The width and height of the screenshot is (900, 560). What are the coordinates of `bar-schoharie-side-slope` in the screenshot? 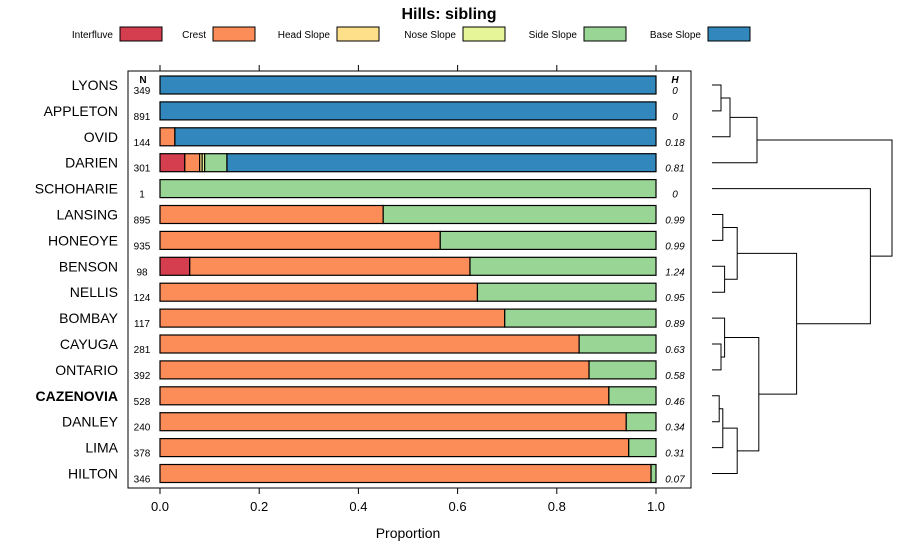 It's located at (408, 189).